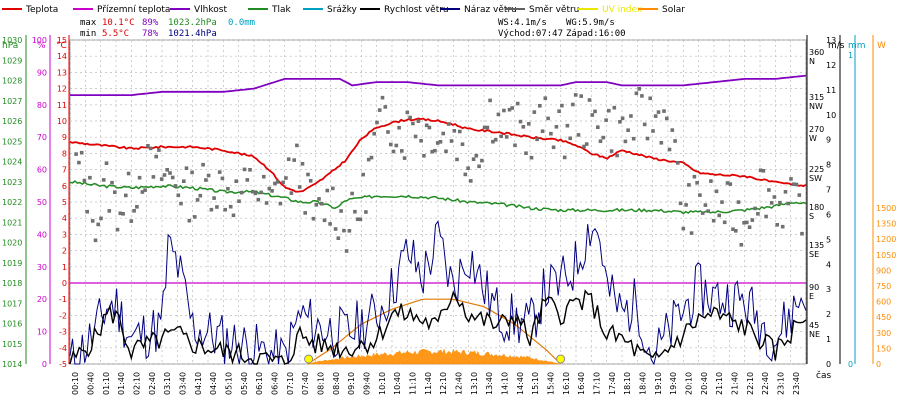  What do you see at coordinates (836, 46) in the screenshot?
I see `axis-ms-title: m/s` at bounding box center [836, 46].